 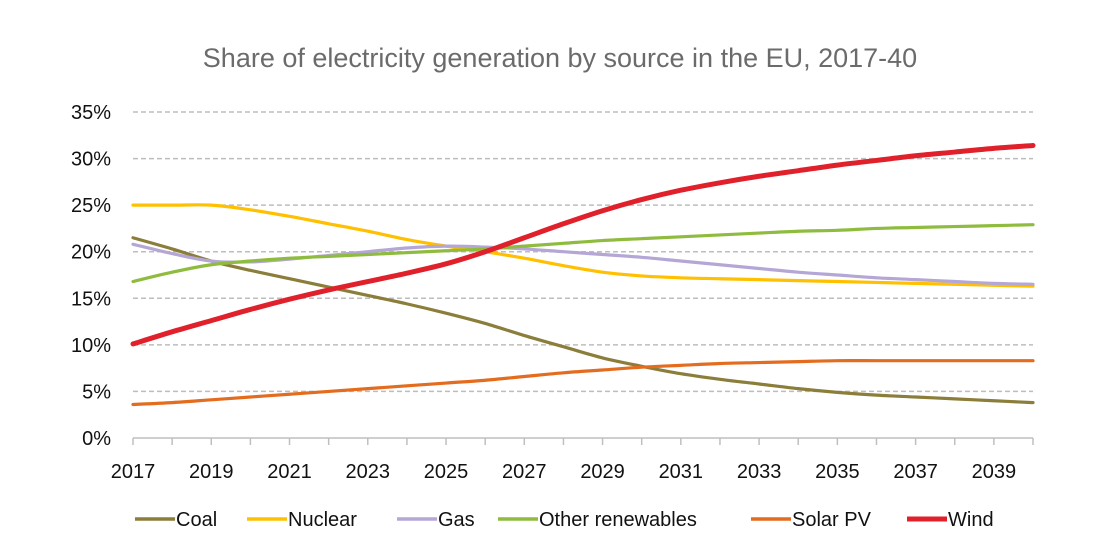 What do you see at coordinates (96, 439) in the screenshot?
I see `y-tick-label: 0%` at bounding box center [96, 439].